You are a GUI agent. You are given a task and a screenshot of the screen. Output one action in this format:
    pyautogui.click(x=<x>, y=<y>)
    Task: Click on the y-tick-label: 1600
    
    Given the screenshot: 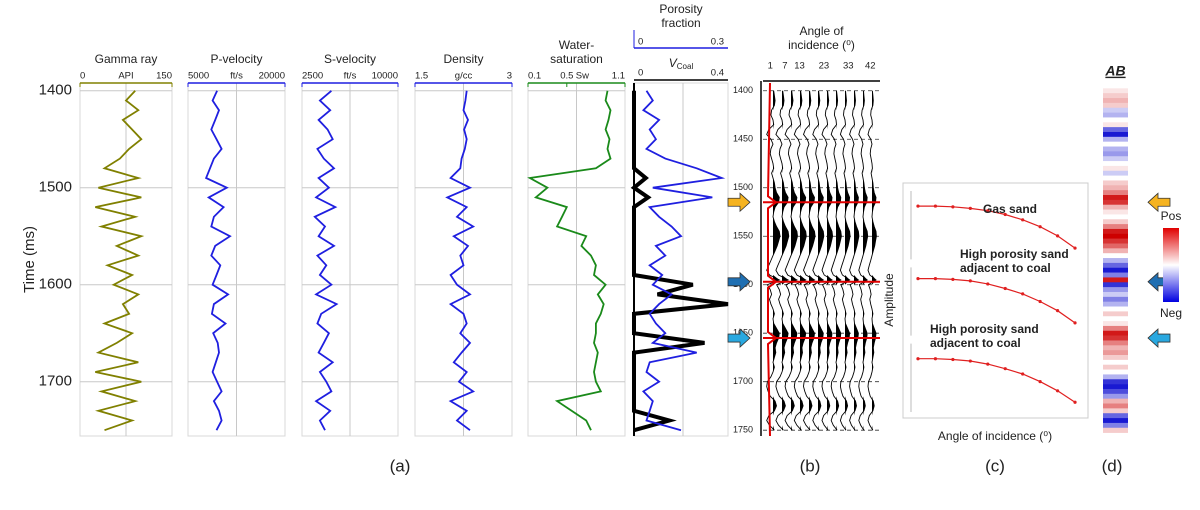 What is the action you would take?
    pyautogui.click(x=55, y=284)
    